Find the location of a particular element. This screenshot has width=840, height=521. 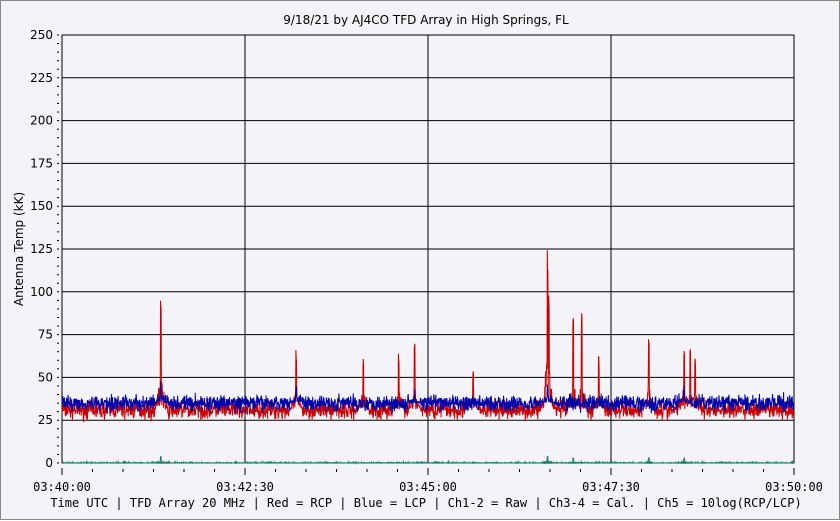

y-tick-label: 250 is located at coordinates (41, 35).